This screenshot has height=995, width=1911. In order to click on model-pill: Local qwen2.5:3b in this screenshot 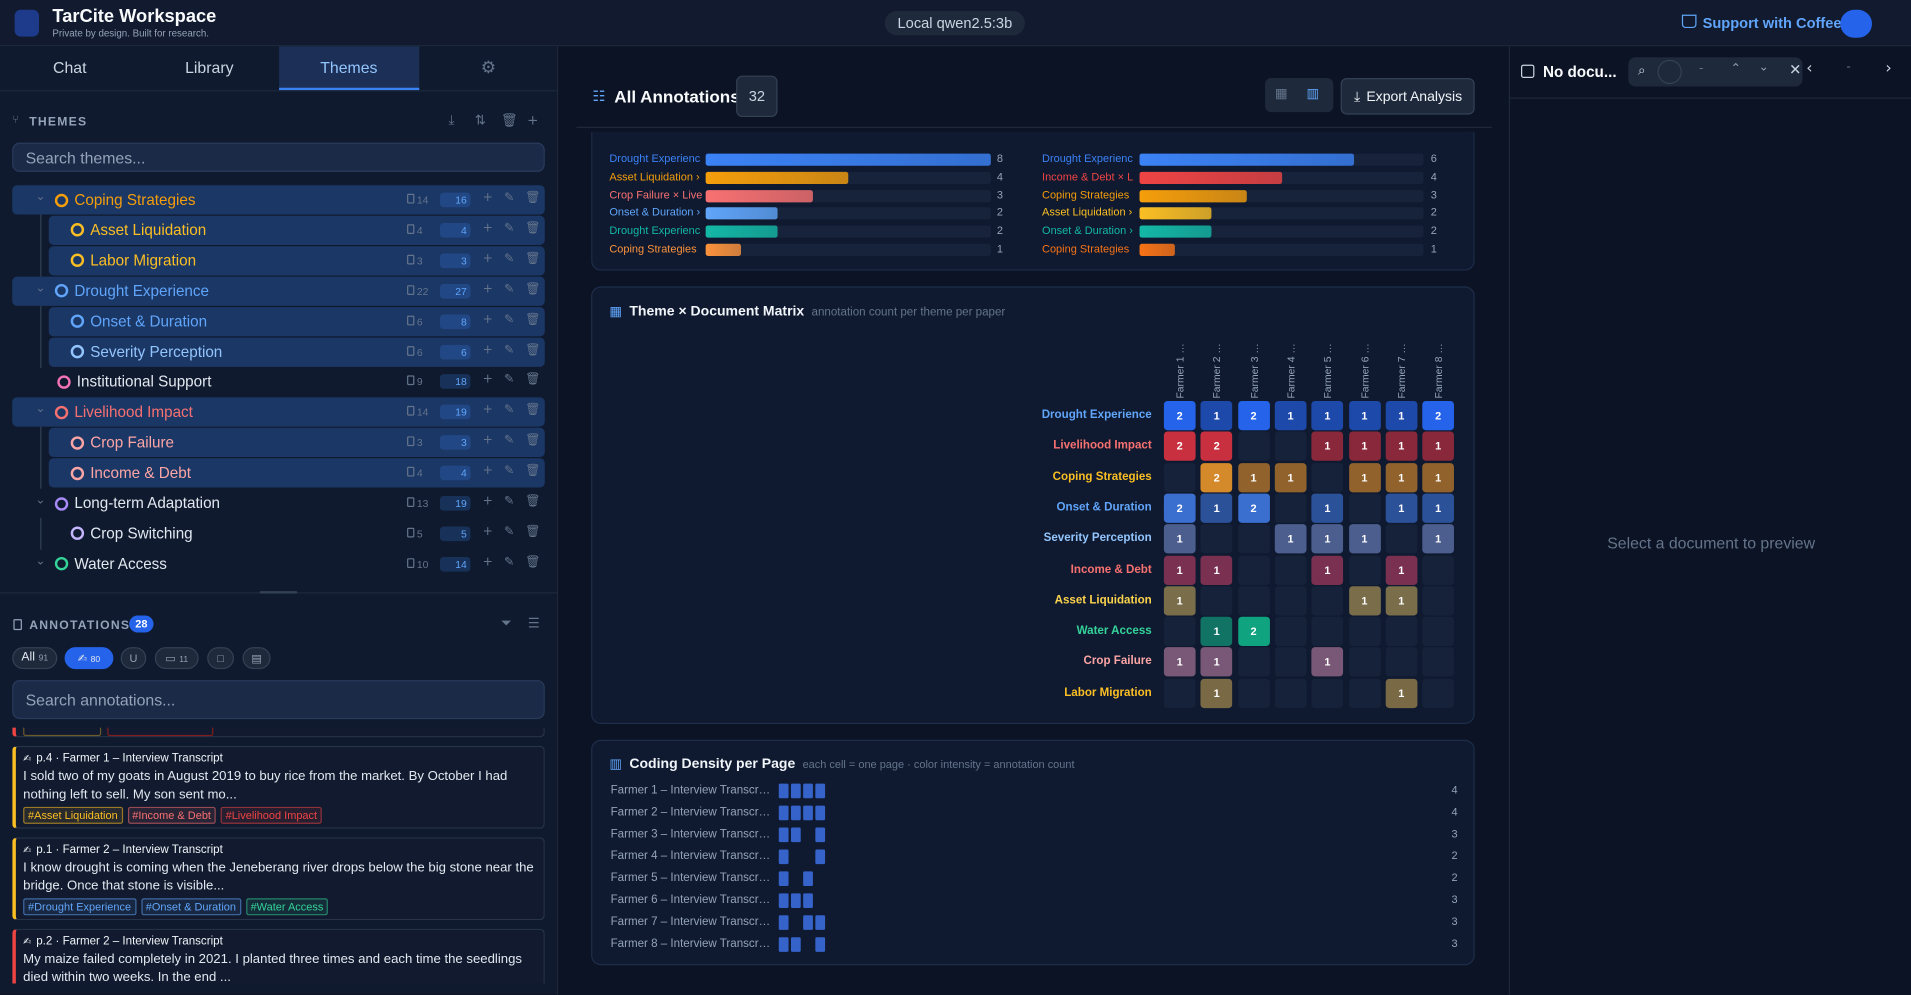, I will do `click(954, 23)`.